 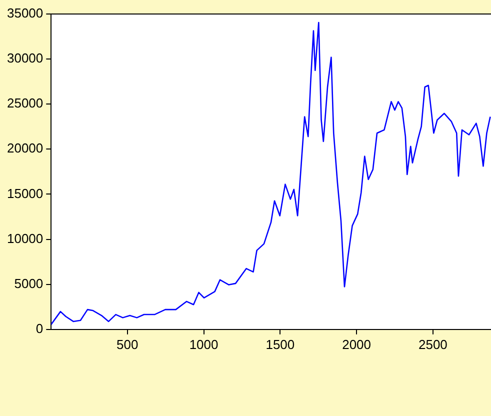 What do you see at coordinates (25, 148) in the screenshot?
I see `y-tick-label: 20000` at bounding box center [25, 148].